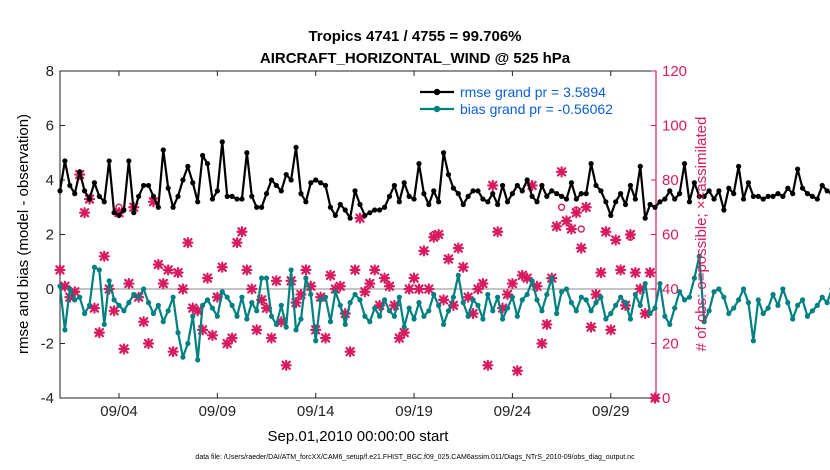  Describe the element at coordinates (513, 411) in the screenshot. I see `x-tick-label: 09/24` at that location.